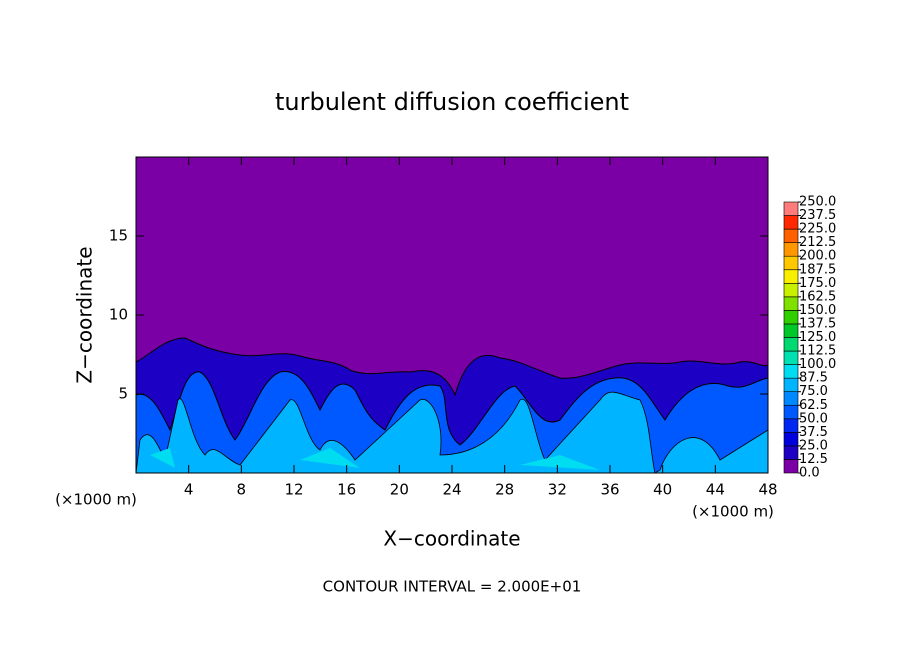  Describe the element at coordinates (813, 432) in the screenshot. I see `colorbar-label: 37.5` at that location.